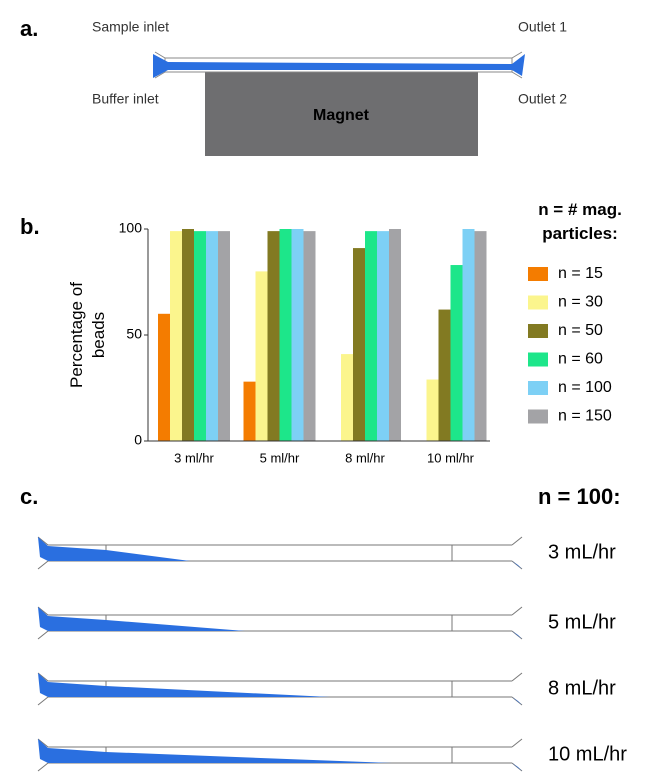  I want to click on y-tick-label: 0, so click(138, 440).